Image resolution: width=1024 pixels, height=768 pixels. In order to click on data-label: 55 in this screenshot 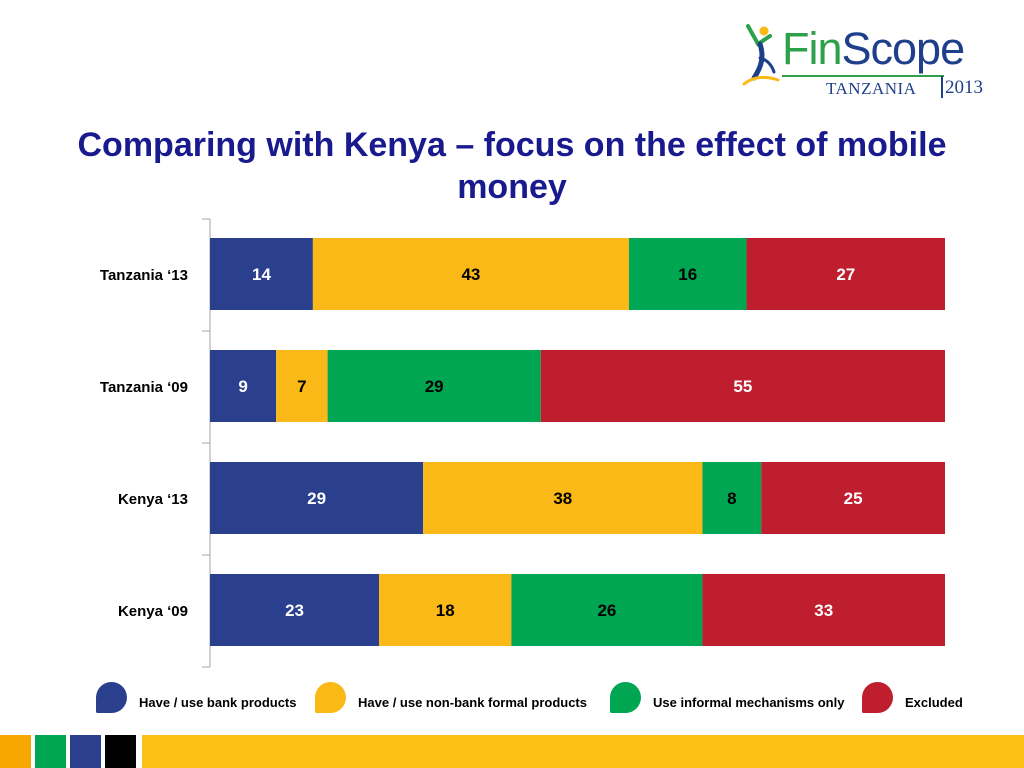, I will do `click(742, 386)`.